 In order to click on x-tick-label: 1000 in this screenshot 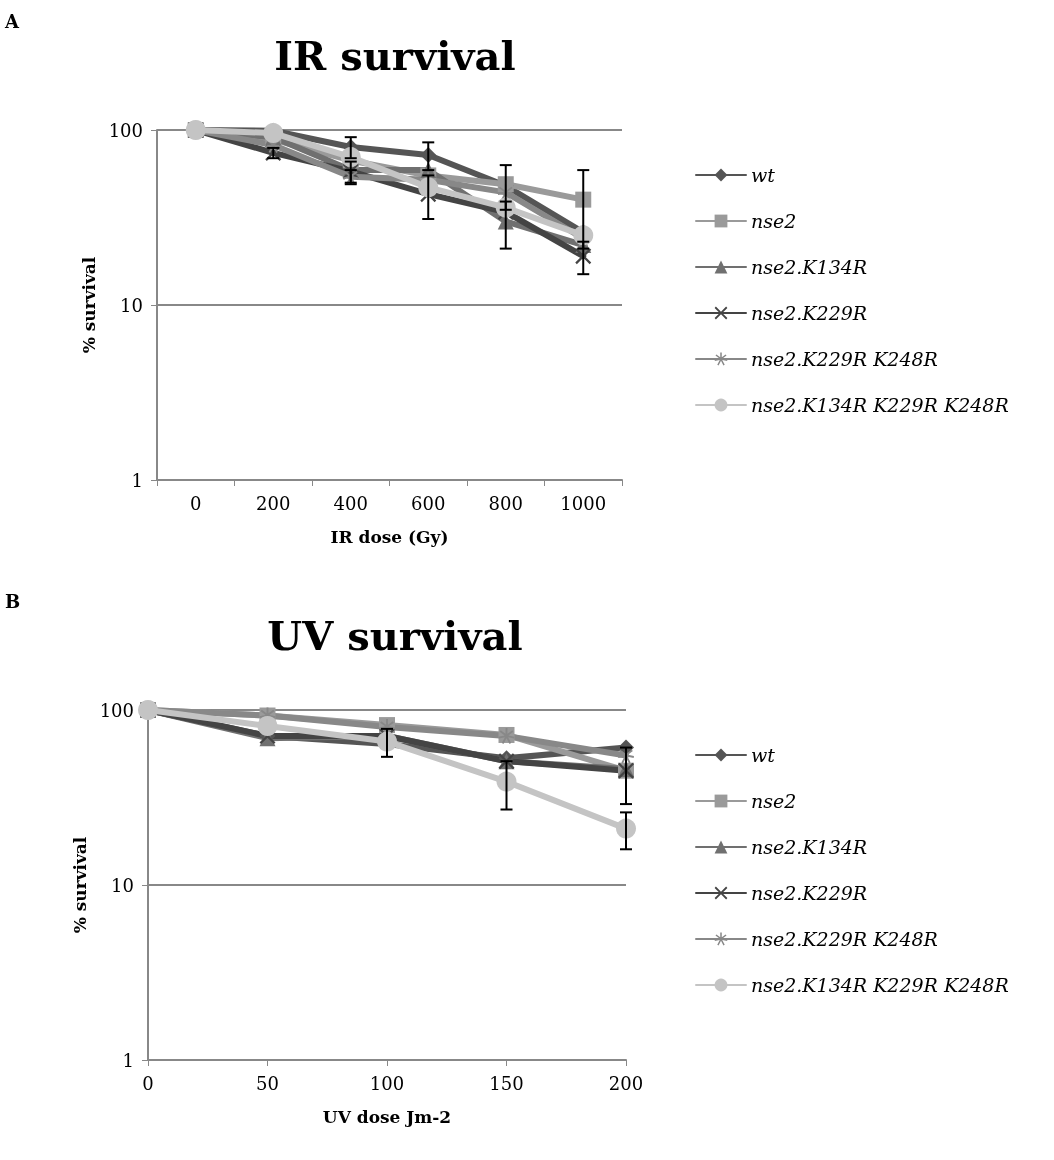, I will do `click(583, 503)`.